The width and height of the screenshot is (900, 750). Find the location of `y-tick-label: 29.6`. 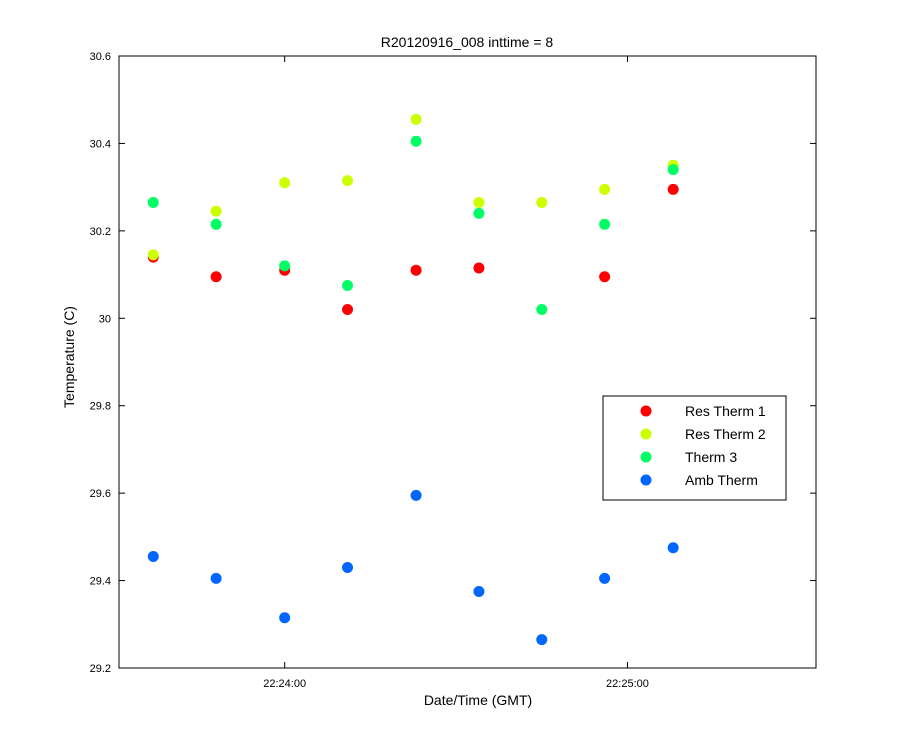

y-tick-label: 29.6 is located at coordinates (100, 494).